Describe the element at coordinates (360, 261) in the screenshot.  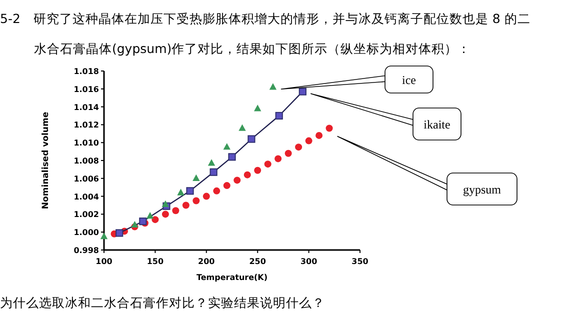
I see `x-tick-label: 350` at that location.